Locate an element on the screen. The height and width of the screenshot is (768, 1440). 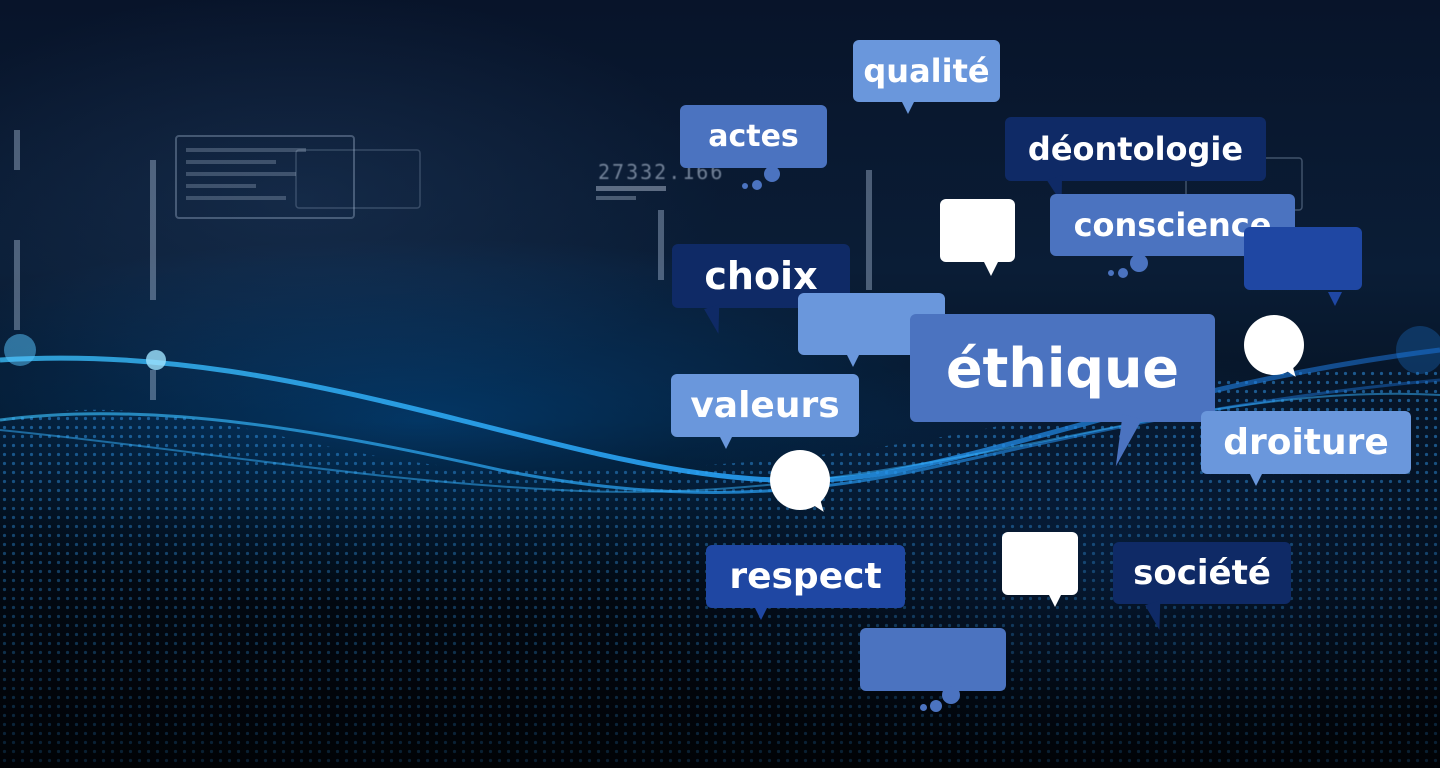
bubble-actes-text: actes is located at coordinates (753, 136).